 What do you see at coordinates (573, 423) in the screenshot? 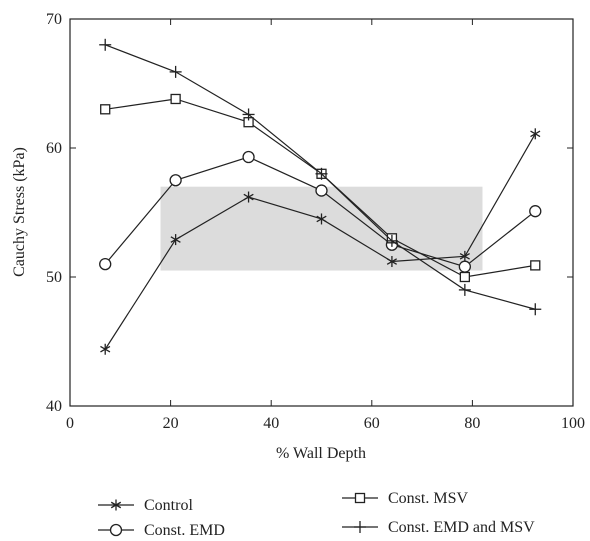
I see `x-tick-label: 100` at bounding box center [573, 423].